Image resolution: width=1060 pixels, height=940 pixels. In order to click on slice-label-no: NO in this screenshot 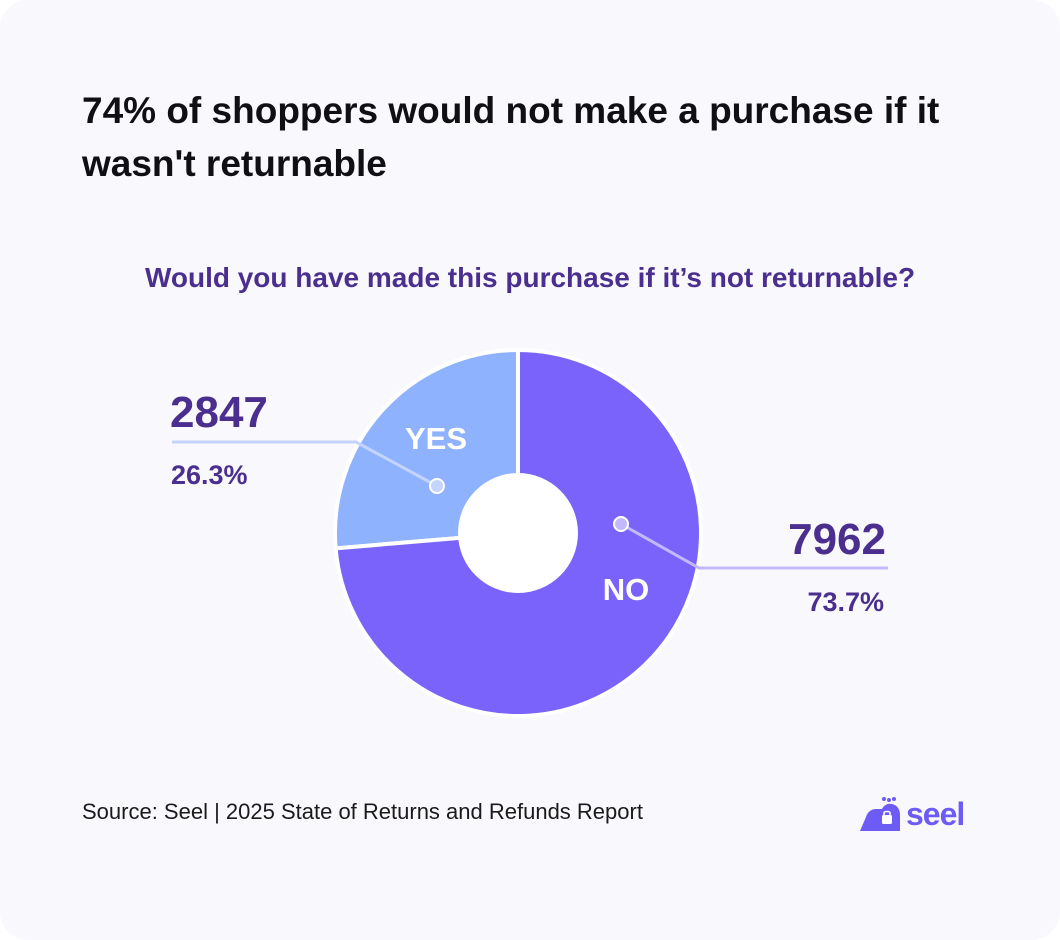, I will do `click(626, 589)`.